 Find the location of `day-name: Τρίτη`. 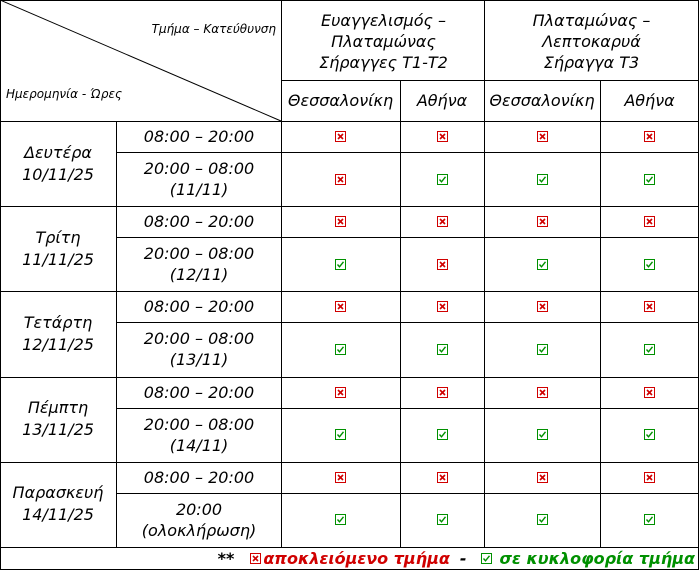

day-name: Τρίτη is located at coordinates (58, 237).